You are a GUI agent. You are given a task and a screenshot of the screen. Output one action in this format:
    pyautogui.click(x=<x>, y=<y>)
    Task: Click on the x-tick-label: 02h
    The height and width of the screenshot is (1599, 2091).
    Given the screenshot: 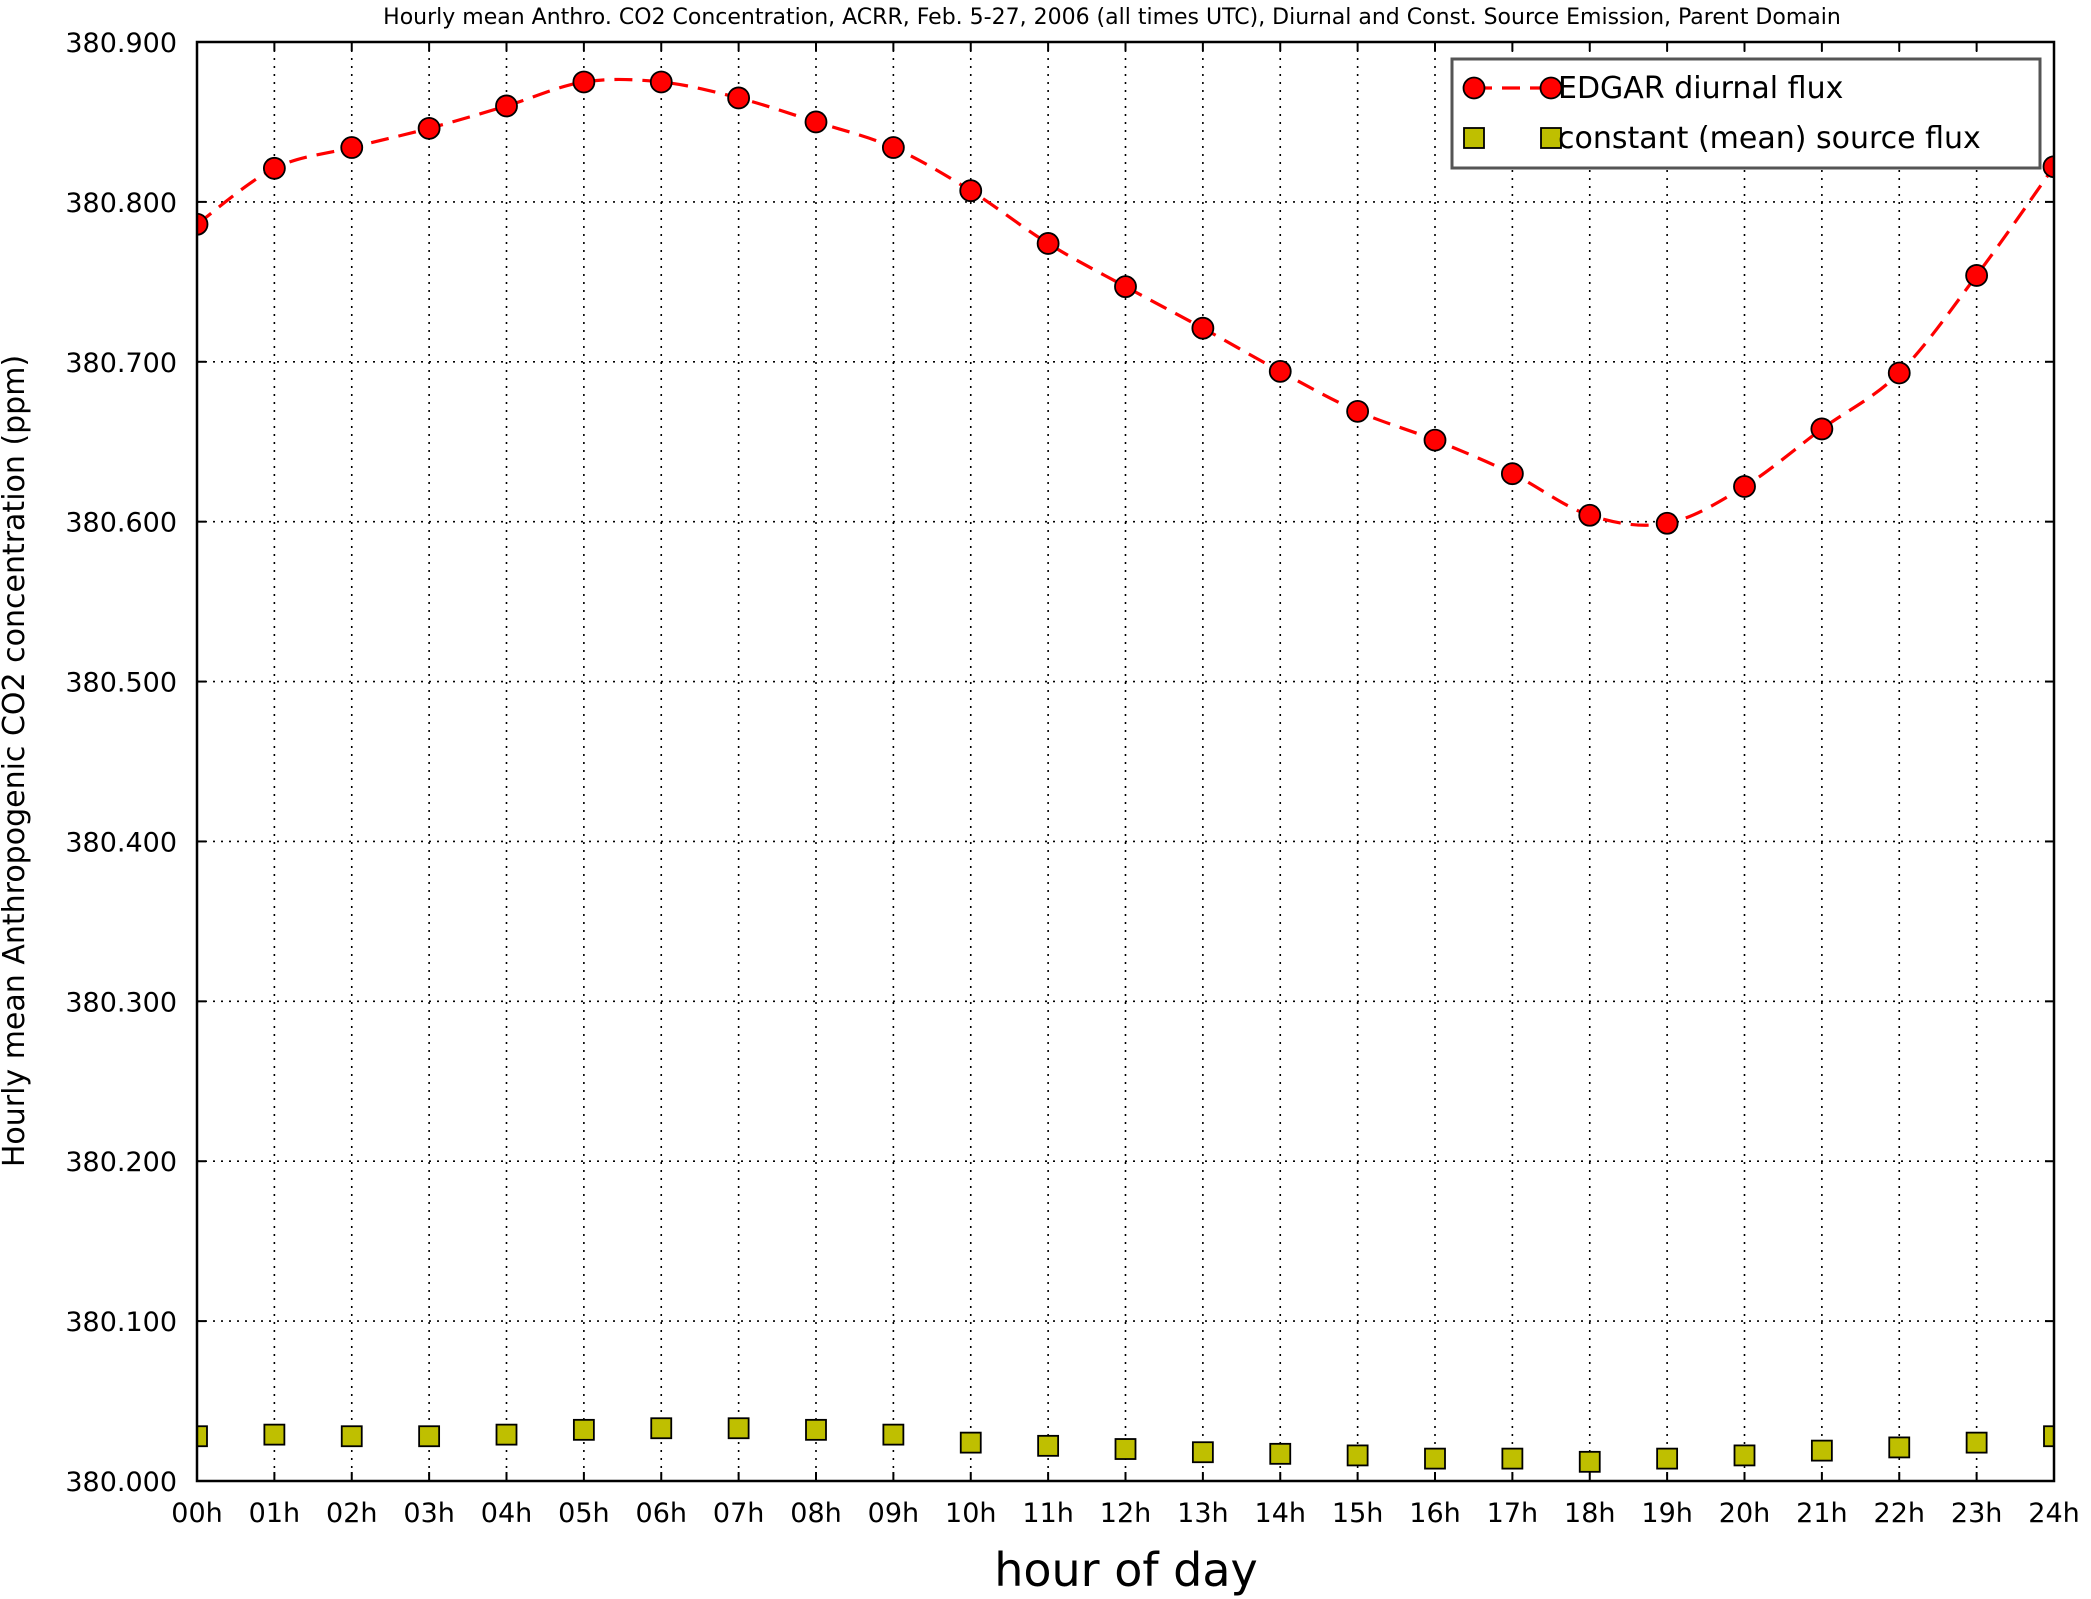 What is the action you would take?
    pyautogui.click(x=351, y=1513)
    